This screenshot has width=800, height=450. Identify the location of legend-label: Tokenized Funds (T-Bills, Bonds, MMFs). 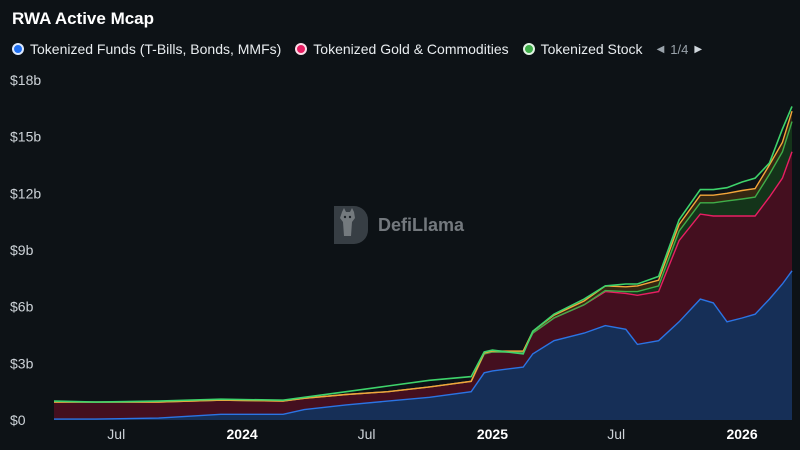
(156, 49).